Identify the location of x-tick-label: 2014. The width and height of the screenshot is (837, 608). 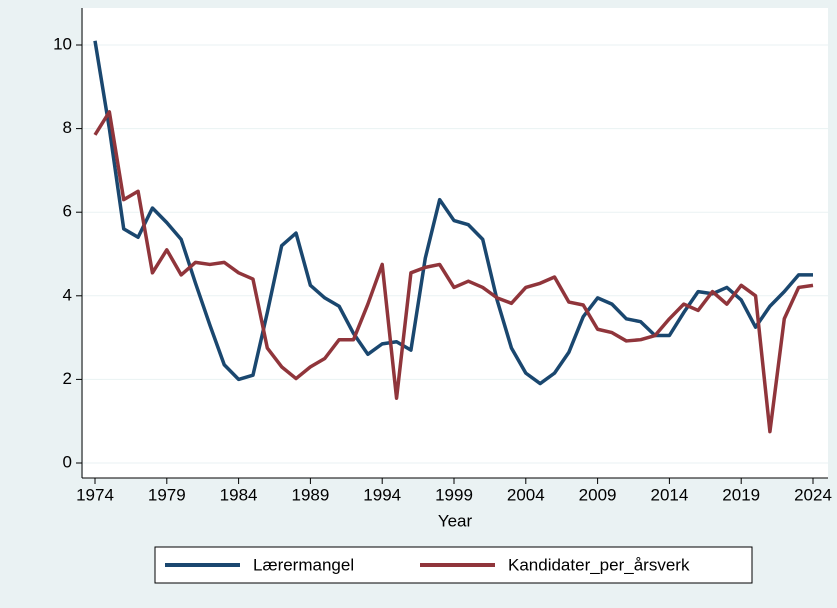
(669, 494).